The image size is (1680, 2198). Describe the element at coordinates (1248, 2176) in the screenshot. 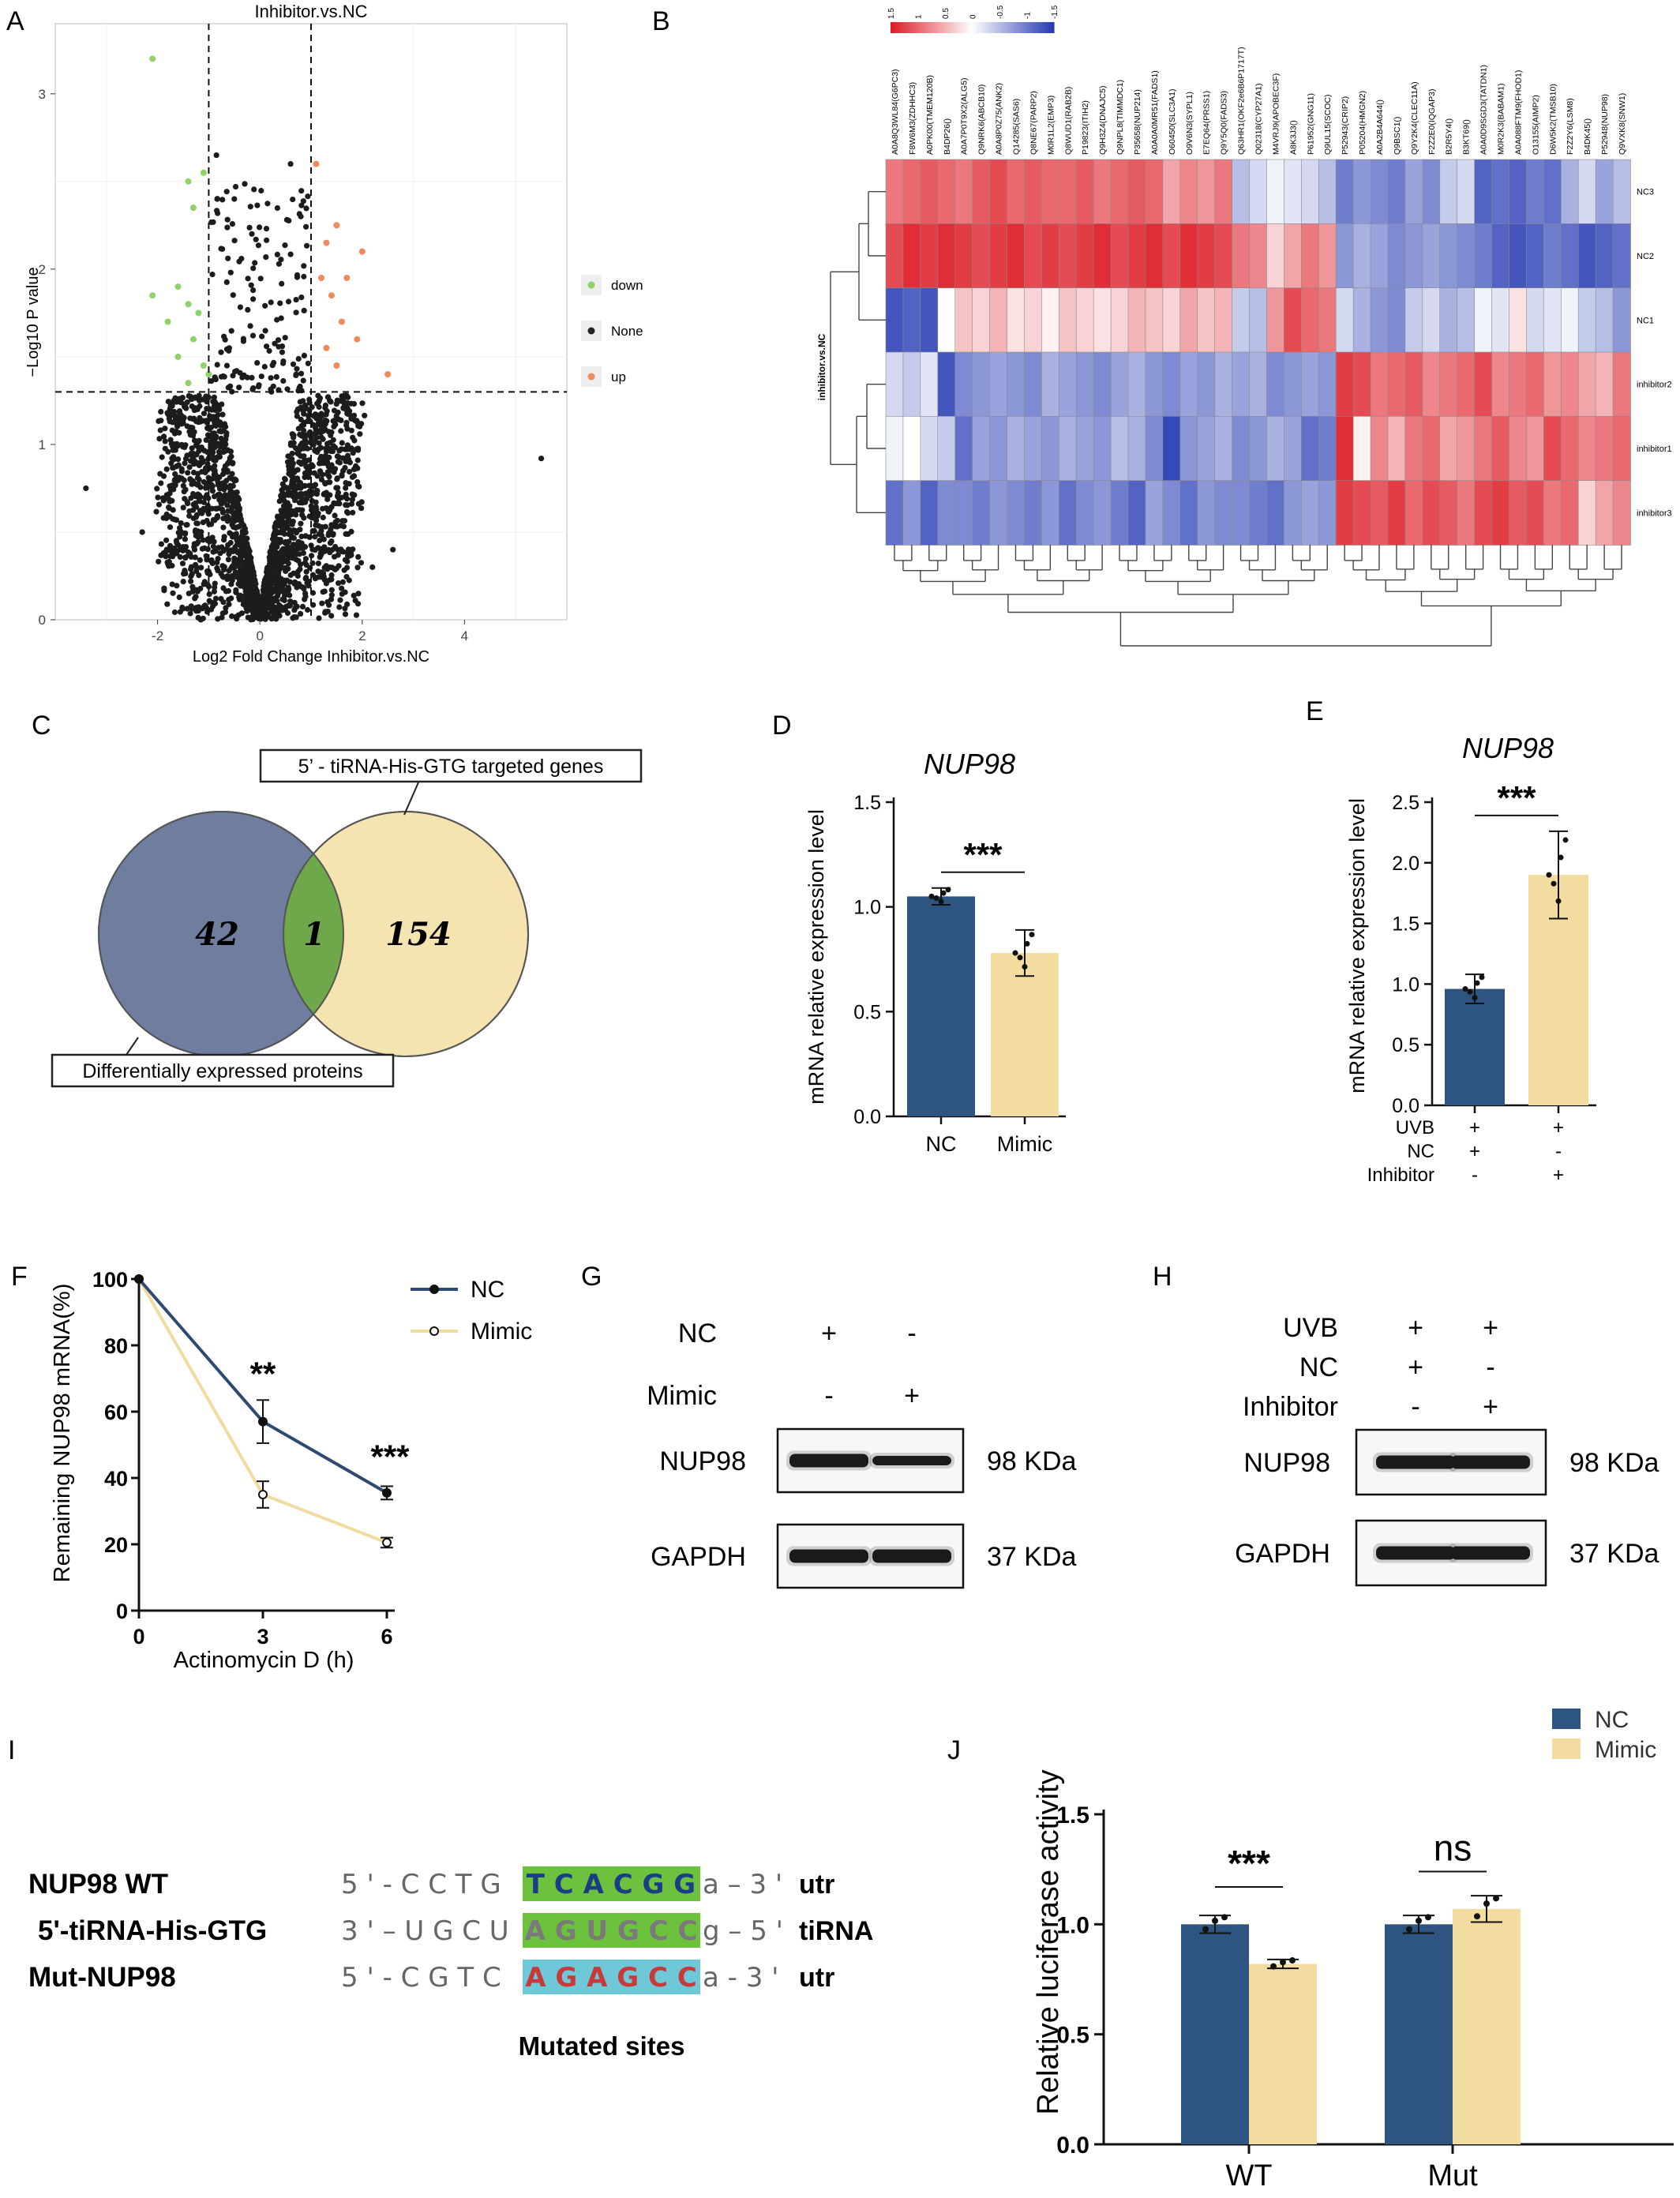

I see `bar-j-x-label: WT` at that location.